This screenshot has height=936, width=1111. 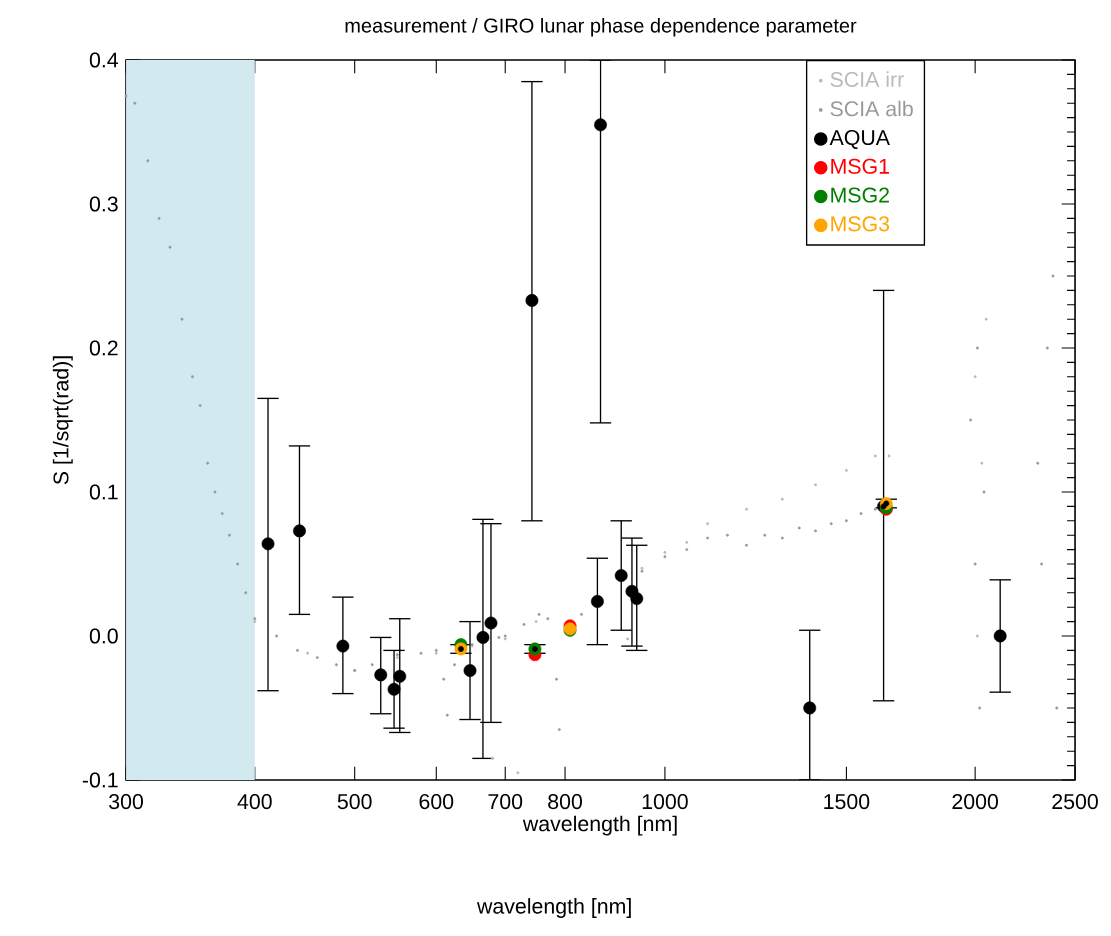 I want to click on legend-label: AQUA, so click(x=859, y=139).